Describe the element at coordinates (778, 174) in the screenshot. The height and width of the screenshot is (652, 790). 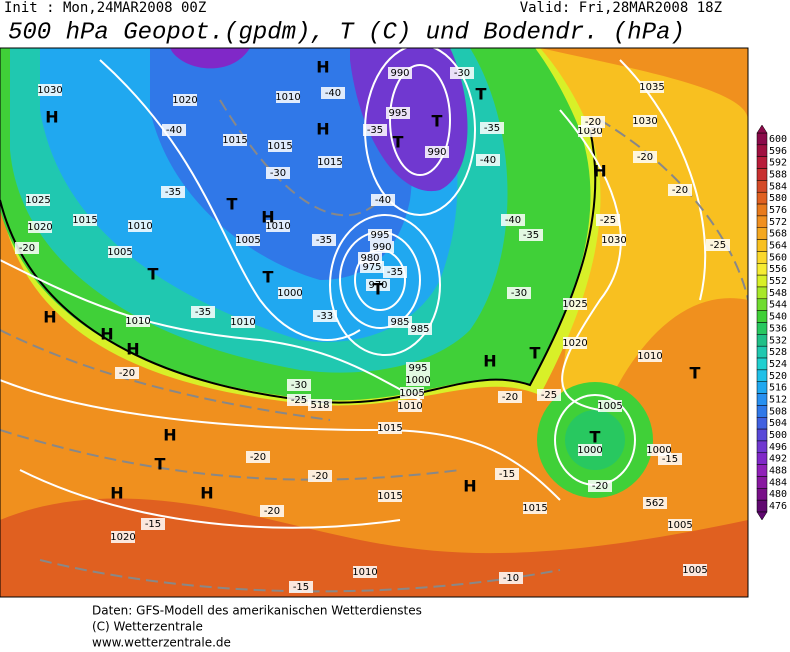
I see `legend-label: 588` at that location.